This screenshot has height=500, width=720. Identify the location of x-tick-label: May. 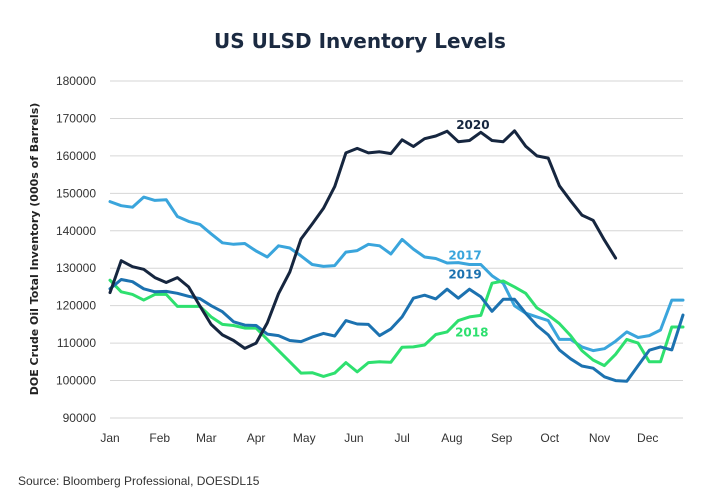
(304, 438).